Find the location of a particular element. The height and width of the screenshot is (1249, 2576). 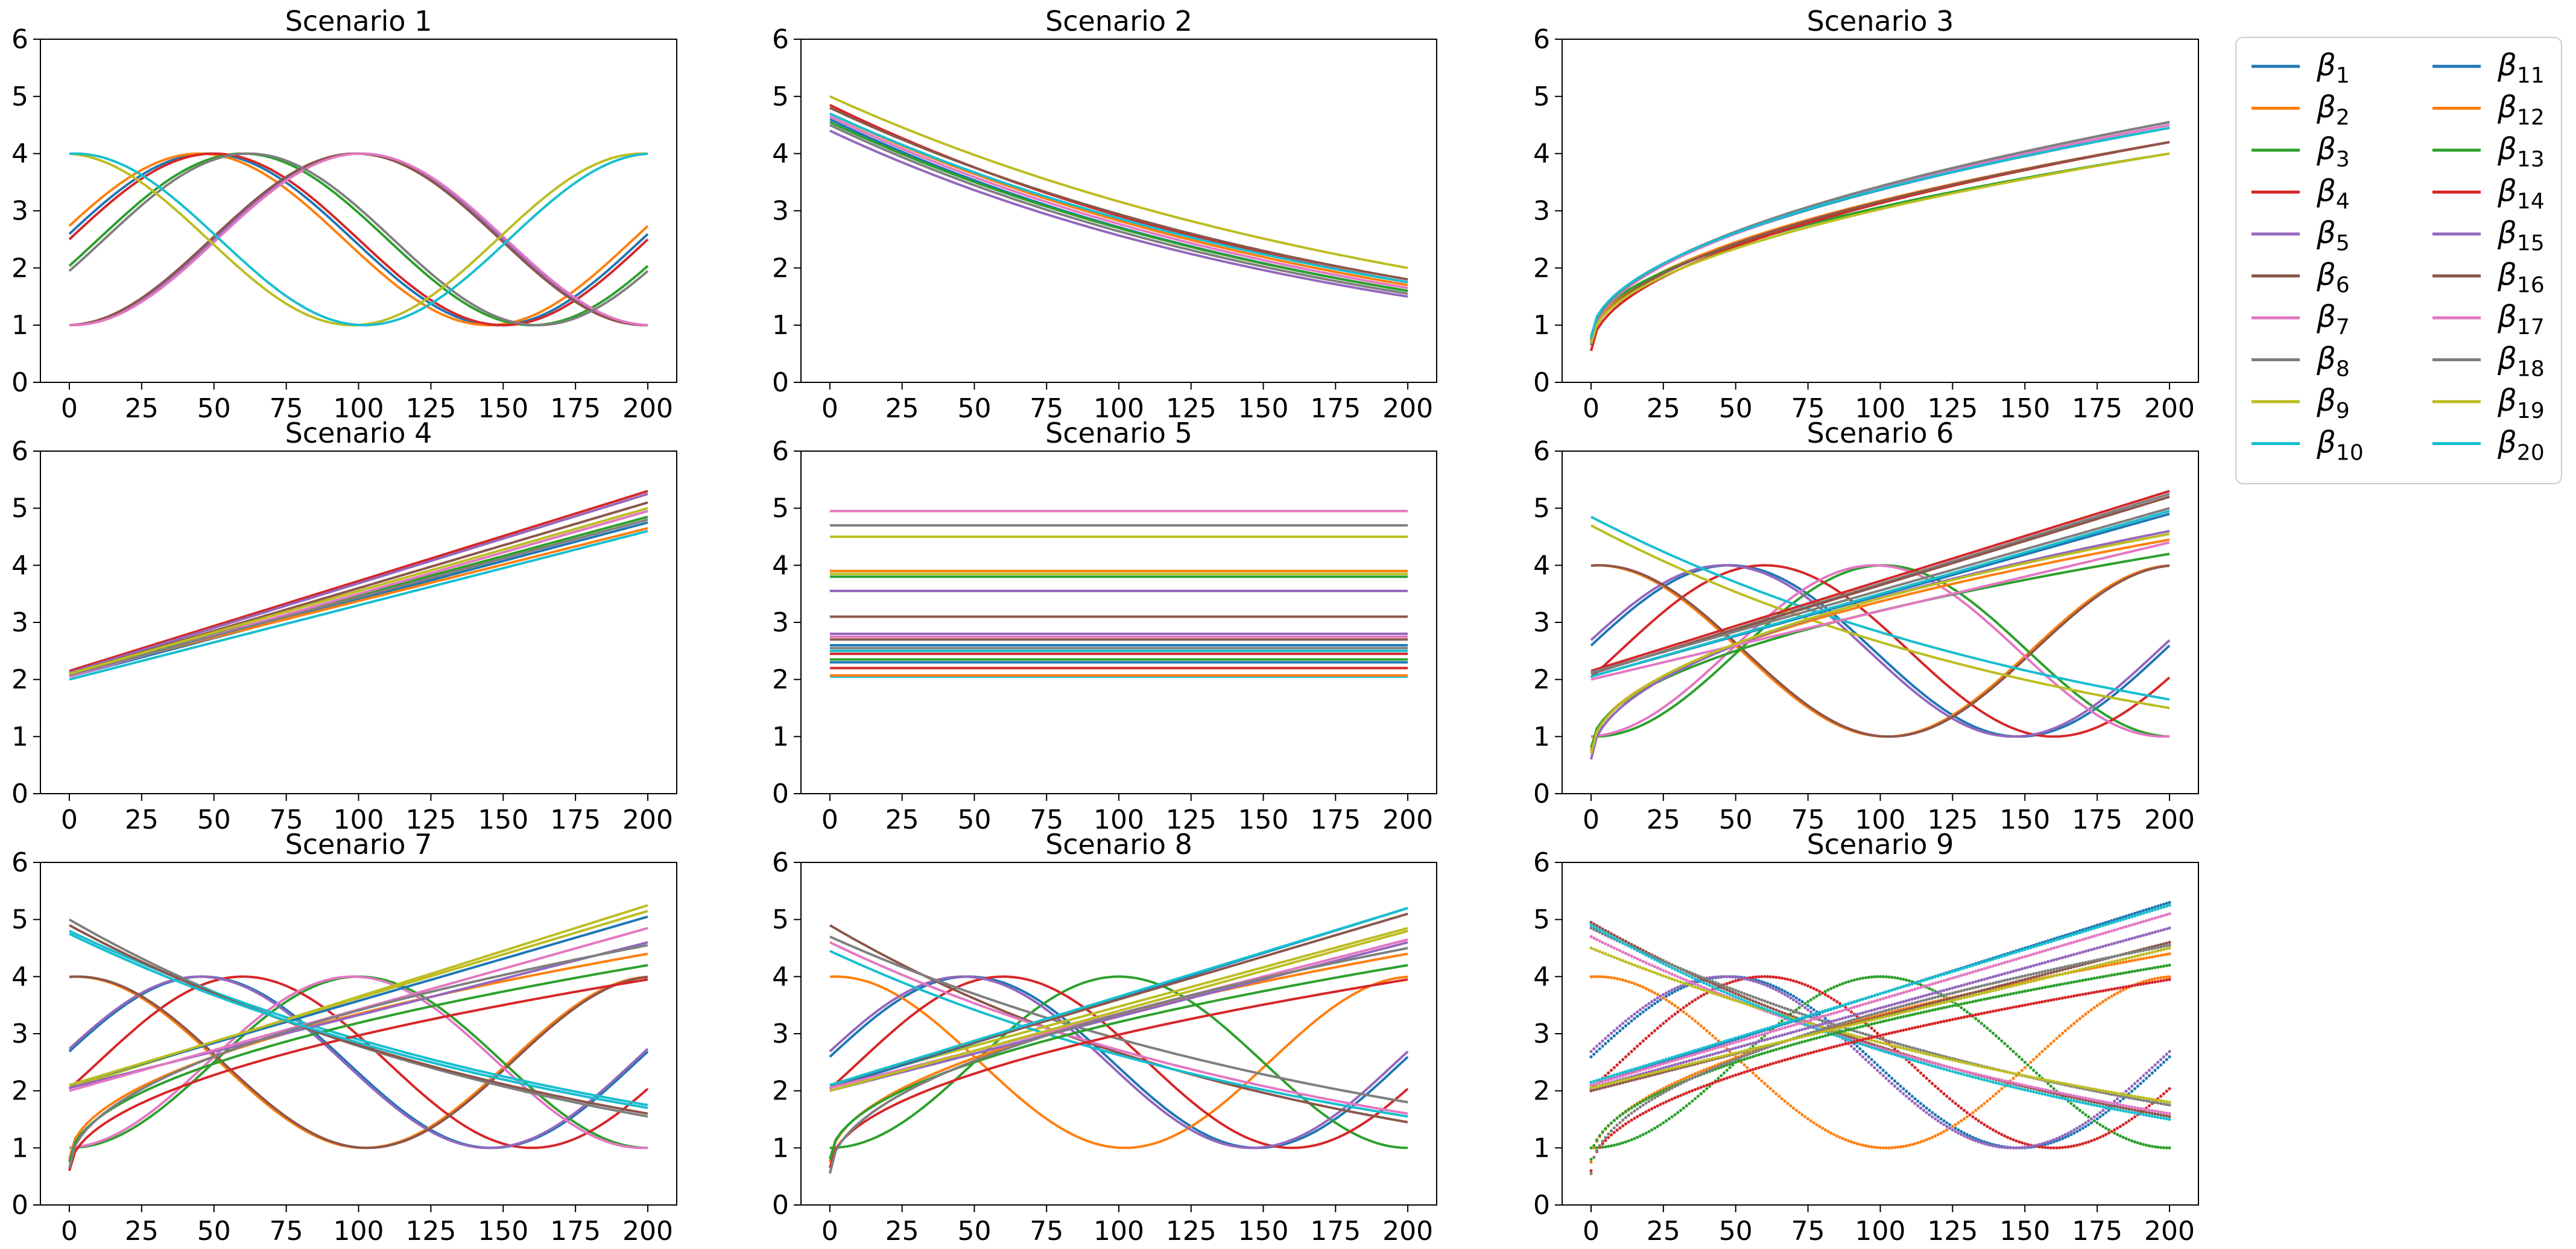

y-tick-label: 1 is located at coordinates (1541, 1148).